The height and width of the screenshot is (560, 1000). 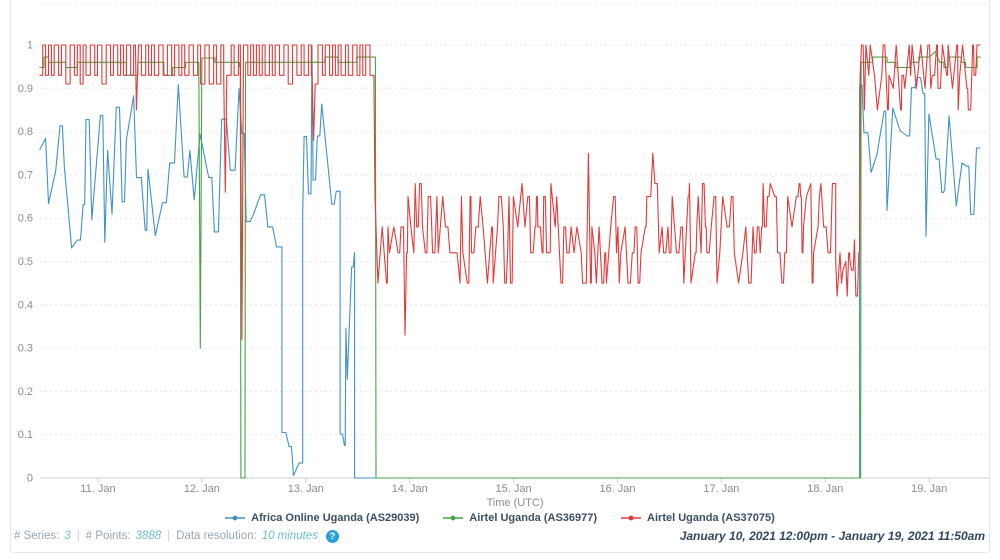 I want to click on help-icon: ?, so click(x=332, y=536).